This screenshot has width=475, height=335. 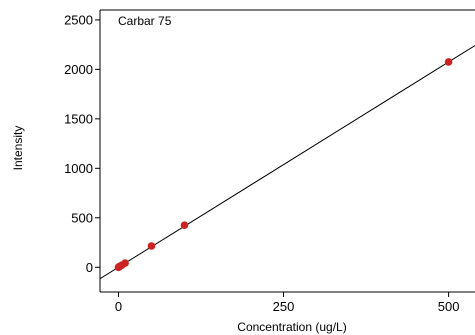 I want to click on y-tick-label-5: 2500, so click(x=78, y=19).